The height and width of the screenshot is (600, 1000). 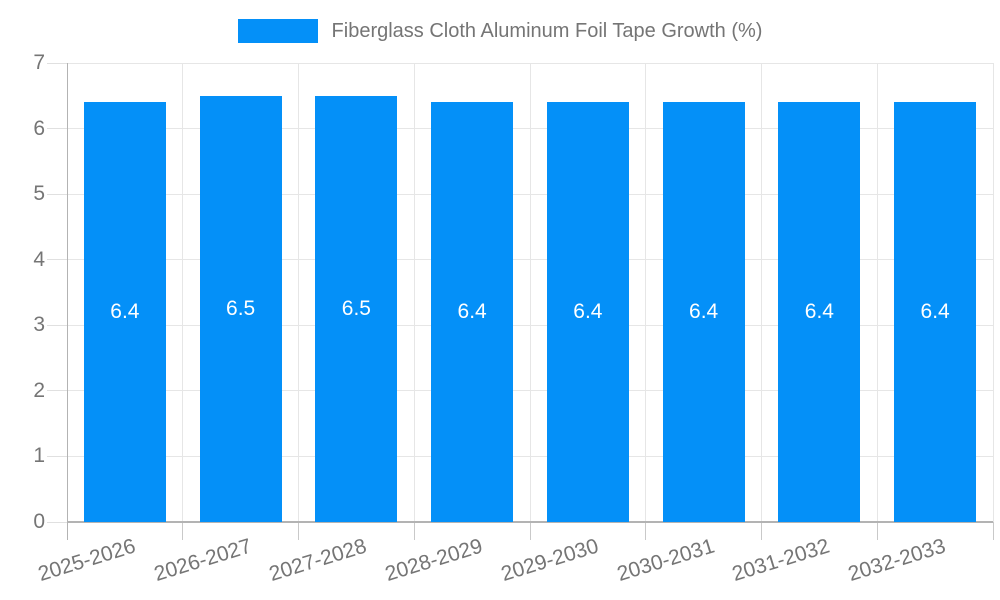 What do you see at coordinates (39, 128) in the screenshot?
I see `y-axis-label: 6` at bounding box center [39, 128].